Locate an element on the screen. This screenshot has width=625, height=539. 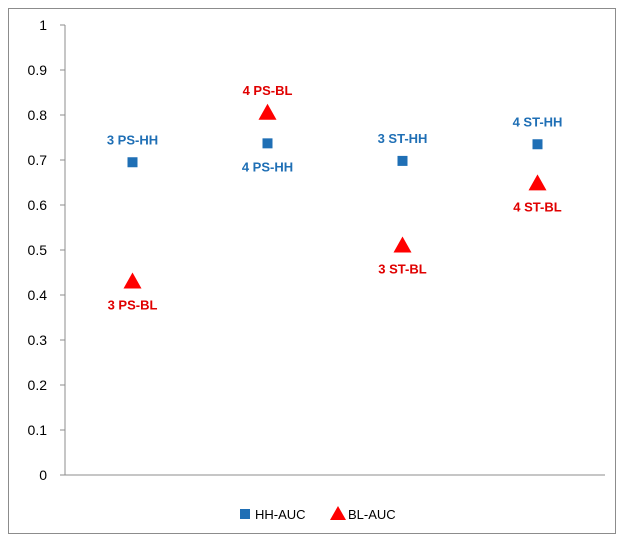
y-tick-label: 0.7 is located at coordinates (38, 160).